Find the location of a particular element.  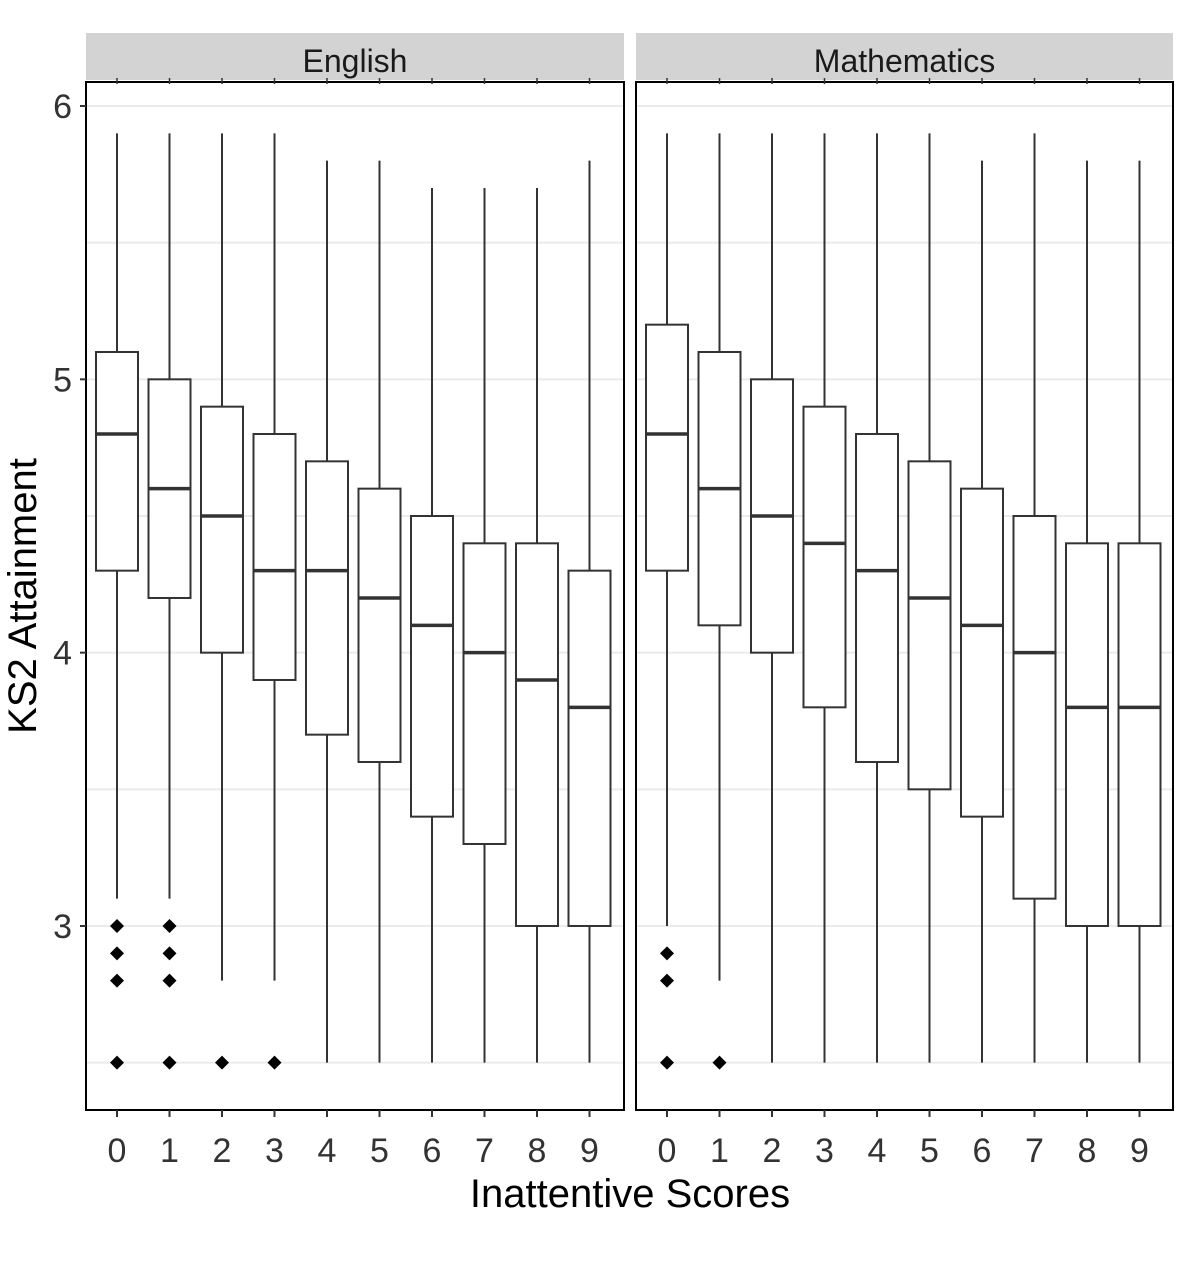

y-tick-label: 5 is located at coordinates (62, 380).